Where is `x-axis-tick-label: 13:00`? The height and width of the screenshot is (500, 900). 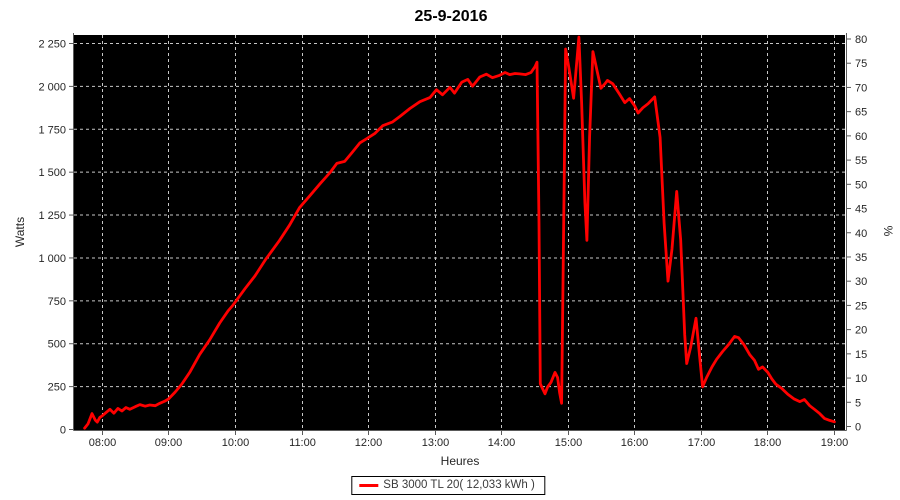 x-axis-tick-label: 13:00 is located at coordinates (436, 443).